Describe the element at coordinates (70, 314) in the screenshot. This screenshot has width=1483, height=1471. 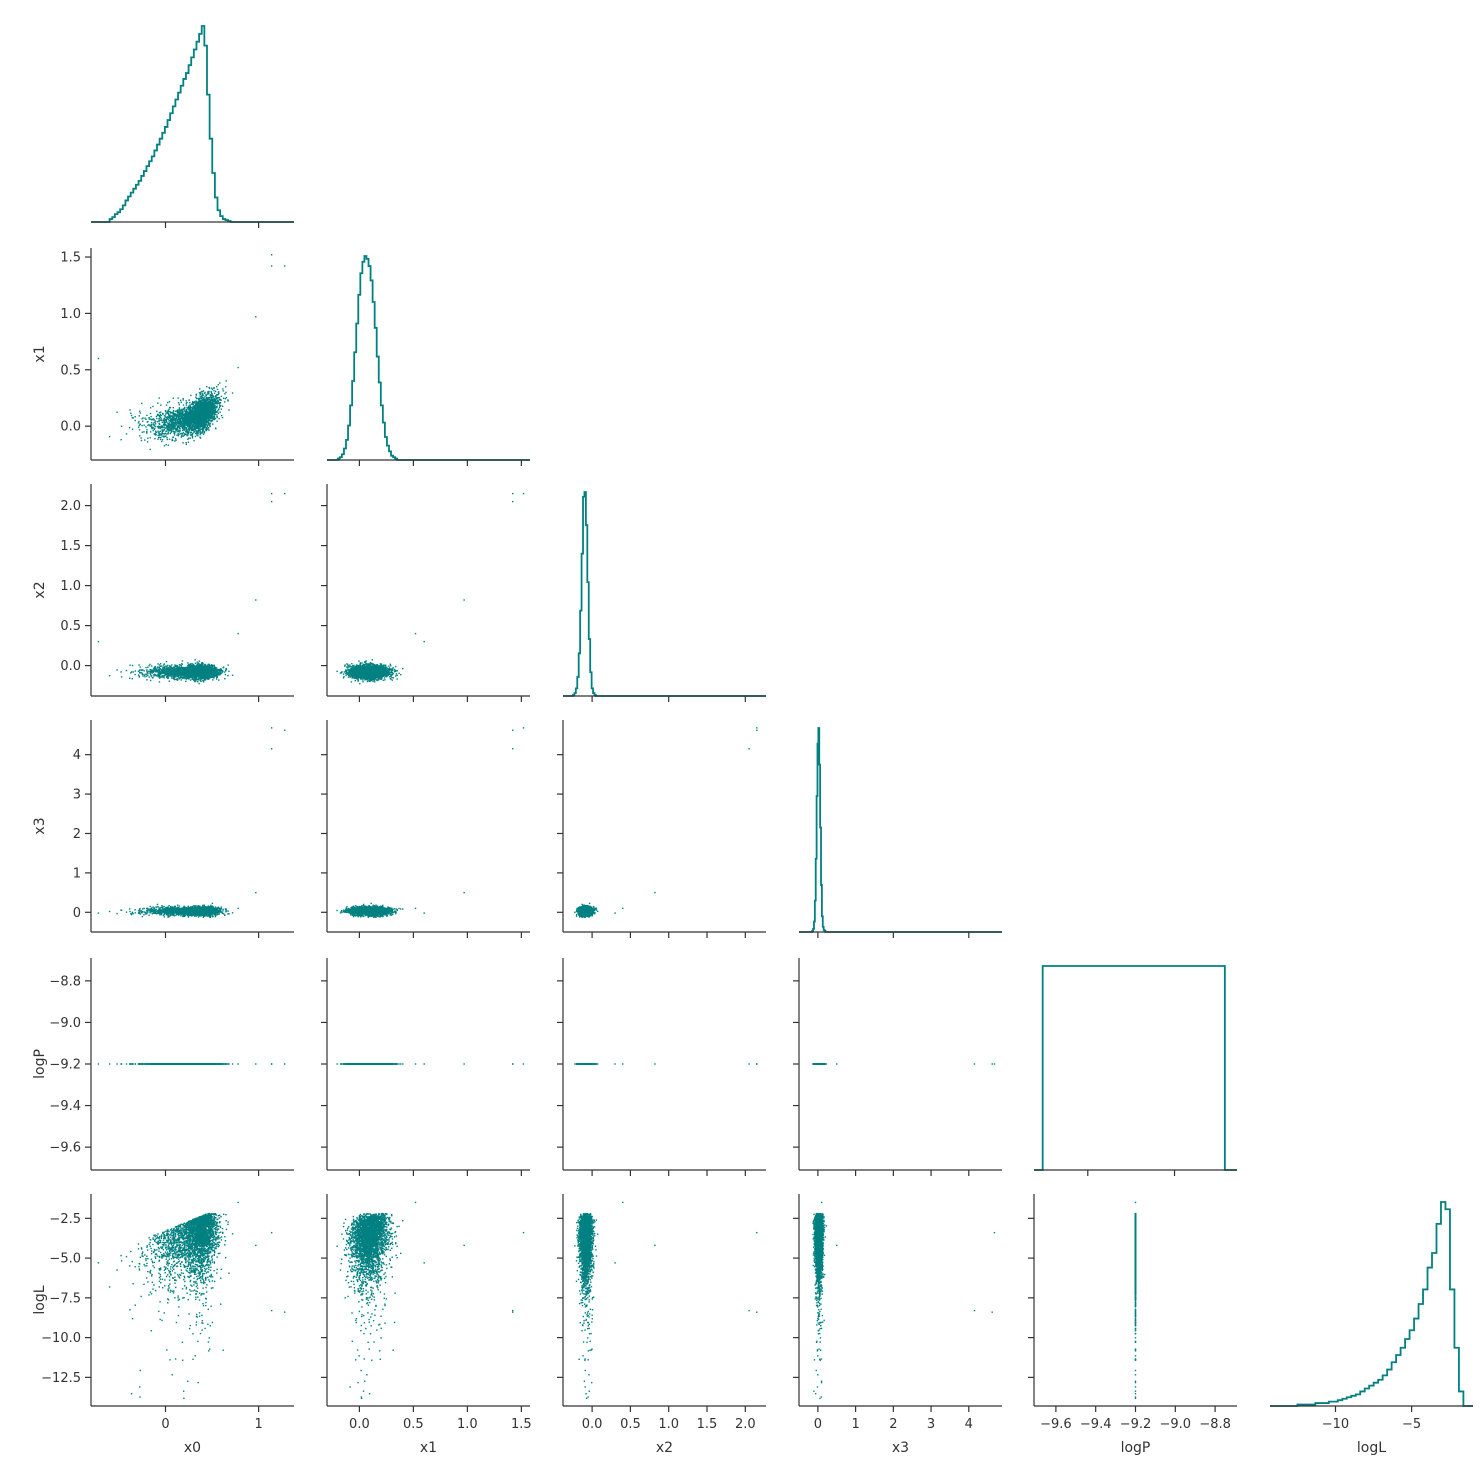
I see `y-tick-label: 1.0` at that location.